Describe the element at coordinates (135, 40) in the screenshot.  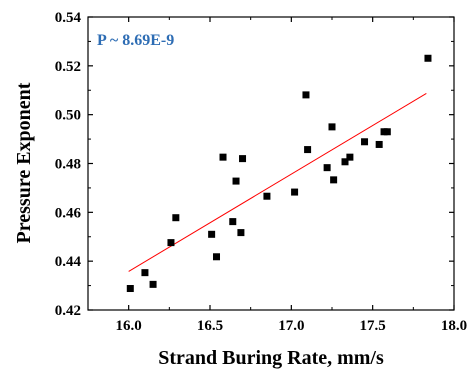
I see `annotation-label: P ~ 8.69E-9` at that location.